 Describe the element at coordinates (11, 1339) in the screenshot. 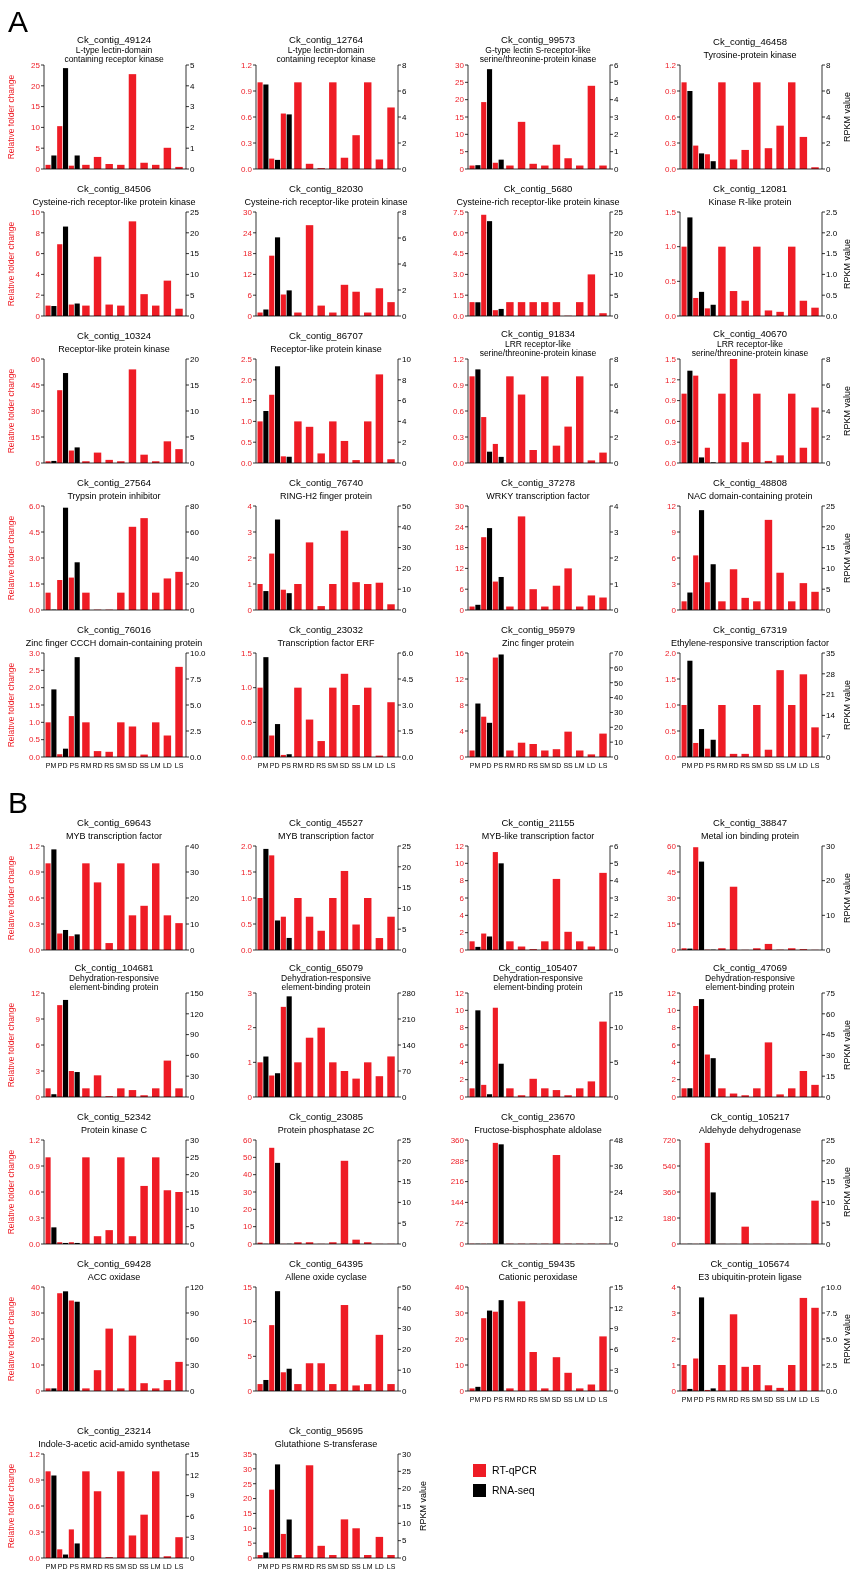

I see `y-axis-title: Relative folder change` at that location.